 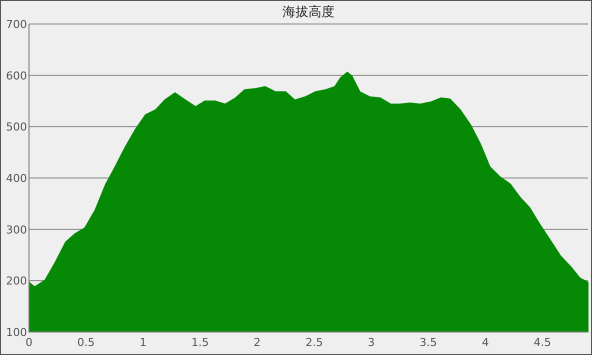 I want to click on x-tick-label: 1, so click(x=143, y=342).